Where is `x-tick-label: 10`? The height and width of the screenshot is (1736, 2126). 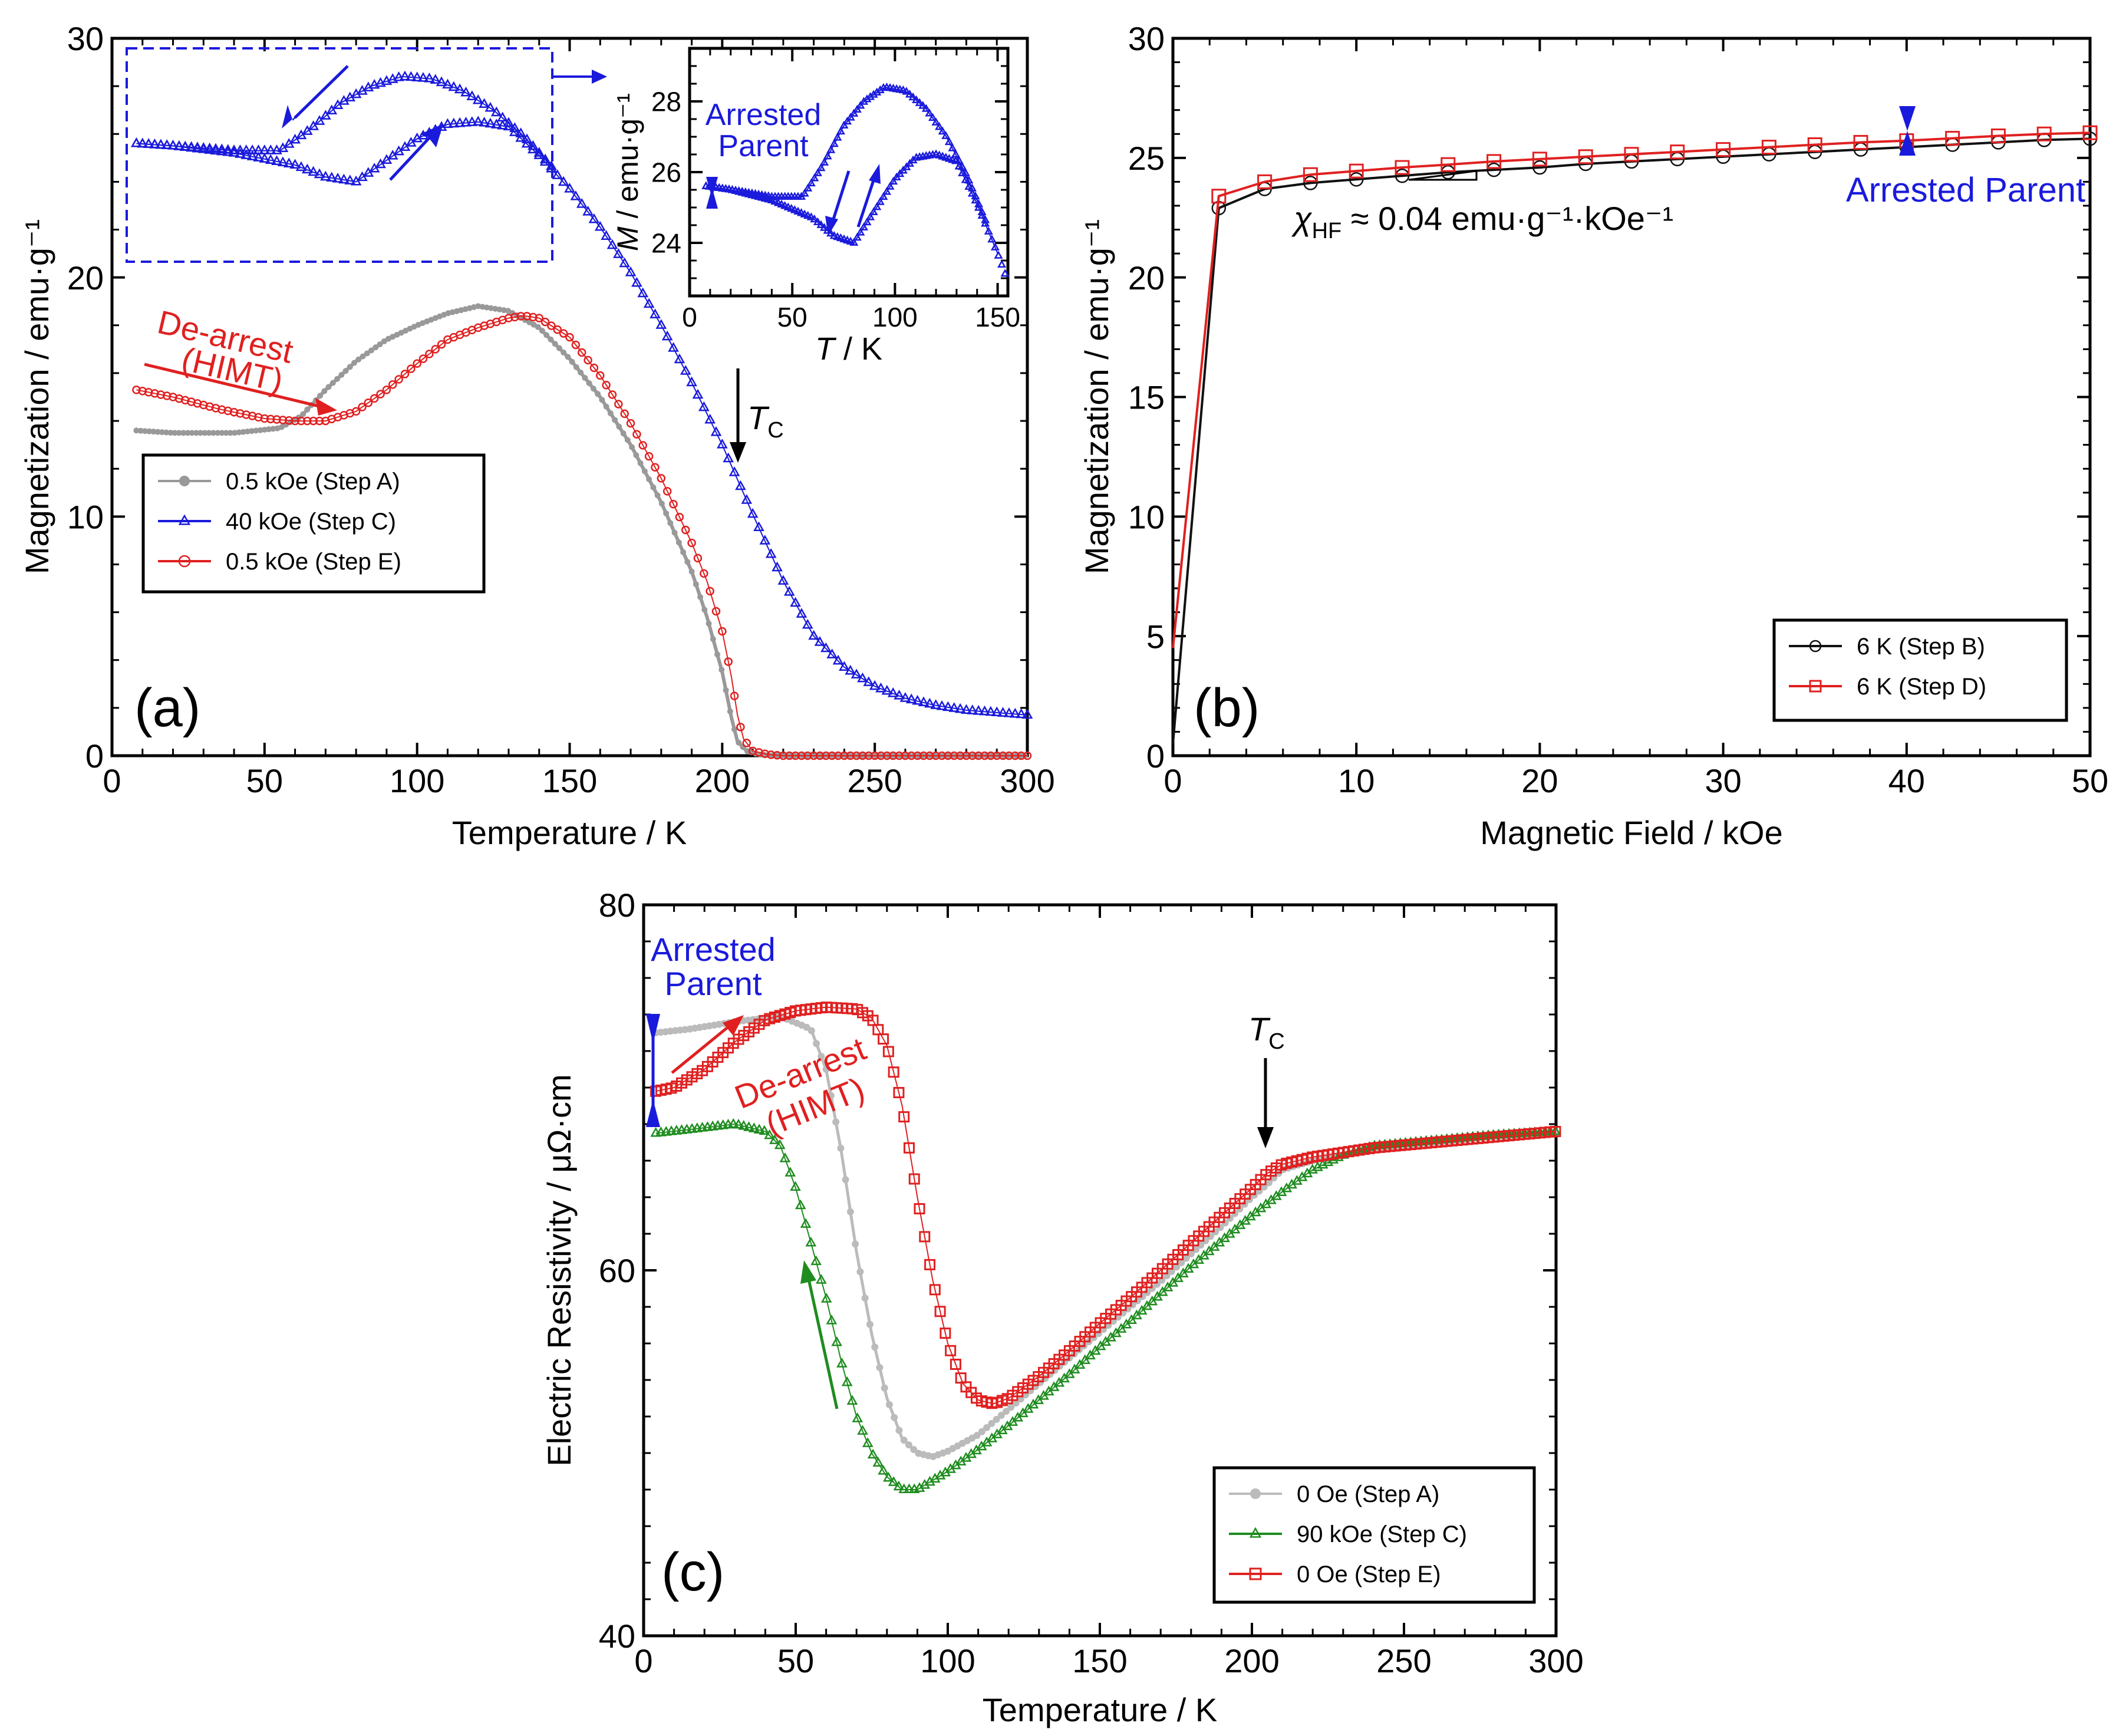
x-tick-label: 10 is located at coordinates (1357, 780).